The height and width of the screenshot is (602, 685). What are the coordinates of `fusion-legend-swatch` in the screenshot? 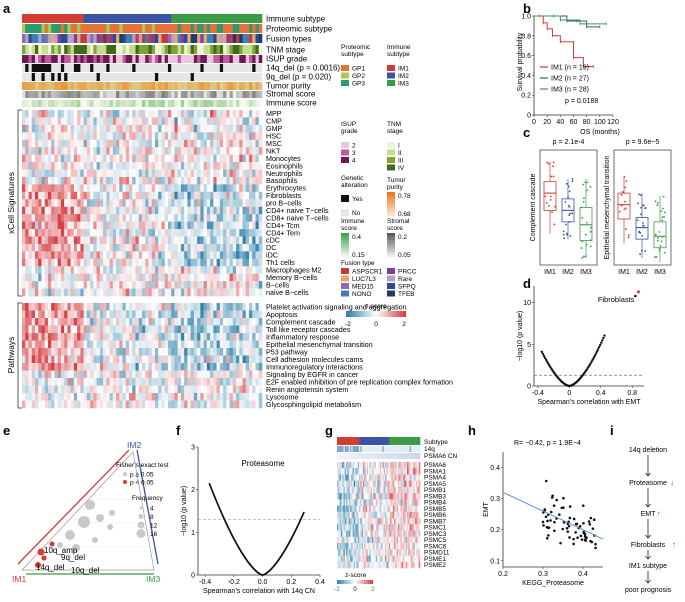 It's located at (391, 286).